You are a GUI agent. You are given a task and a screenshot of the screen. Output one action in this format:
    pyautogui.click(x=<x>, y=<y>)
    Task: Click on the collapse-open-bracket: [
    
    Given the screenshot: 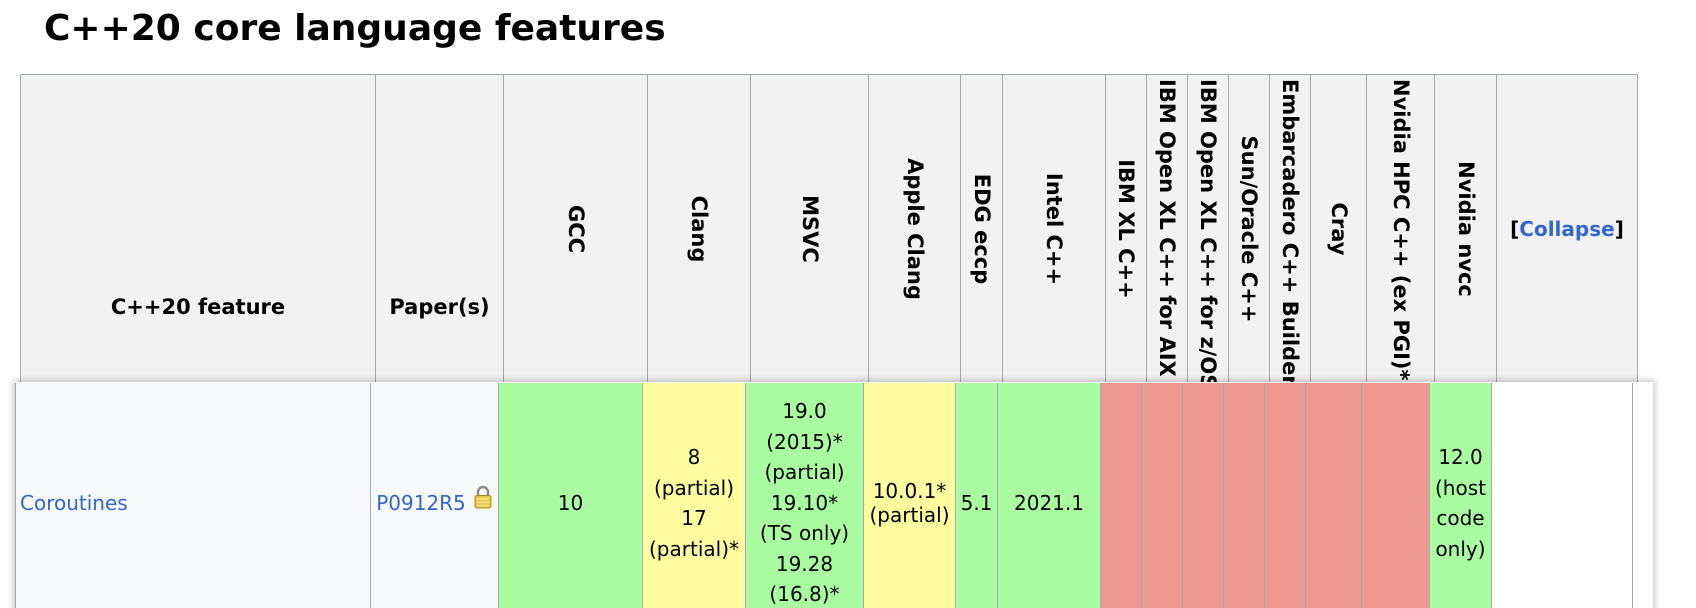 What is the action you would take?
    pyautogui.click(x=1515, y=229)
    